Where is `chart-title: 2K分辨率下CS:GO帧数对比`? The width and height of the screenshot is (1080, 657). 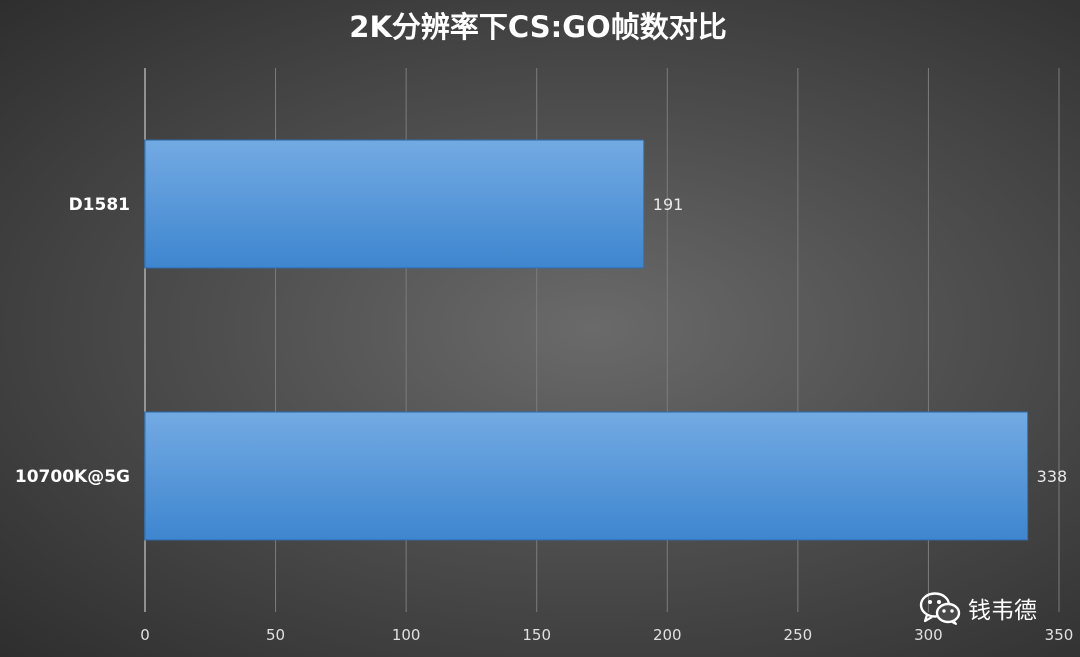
chart-title: 2K分辨率下CS:GO帧数对比 is located at coordinates (537, 27).